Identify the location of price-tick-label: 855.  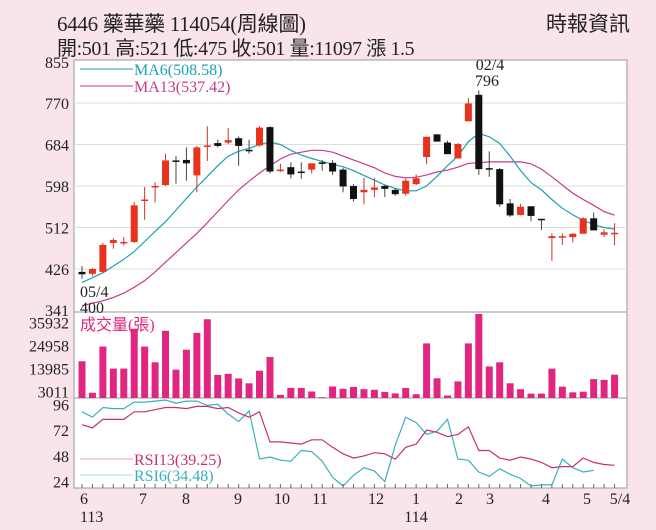
(57, 63).